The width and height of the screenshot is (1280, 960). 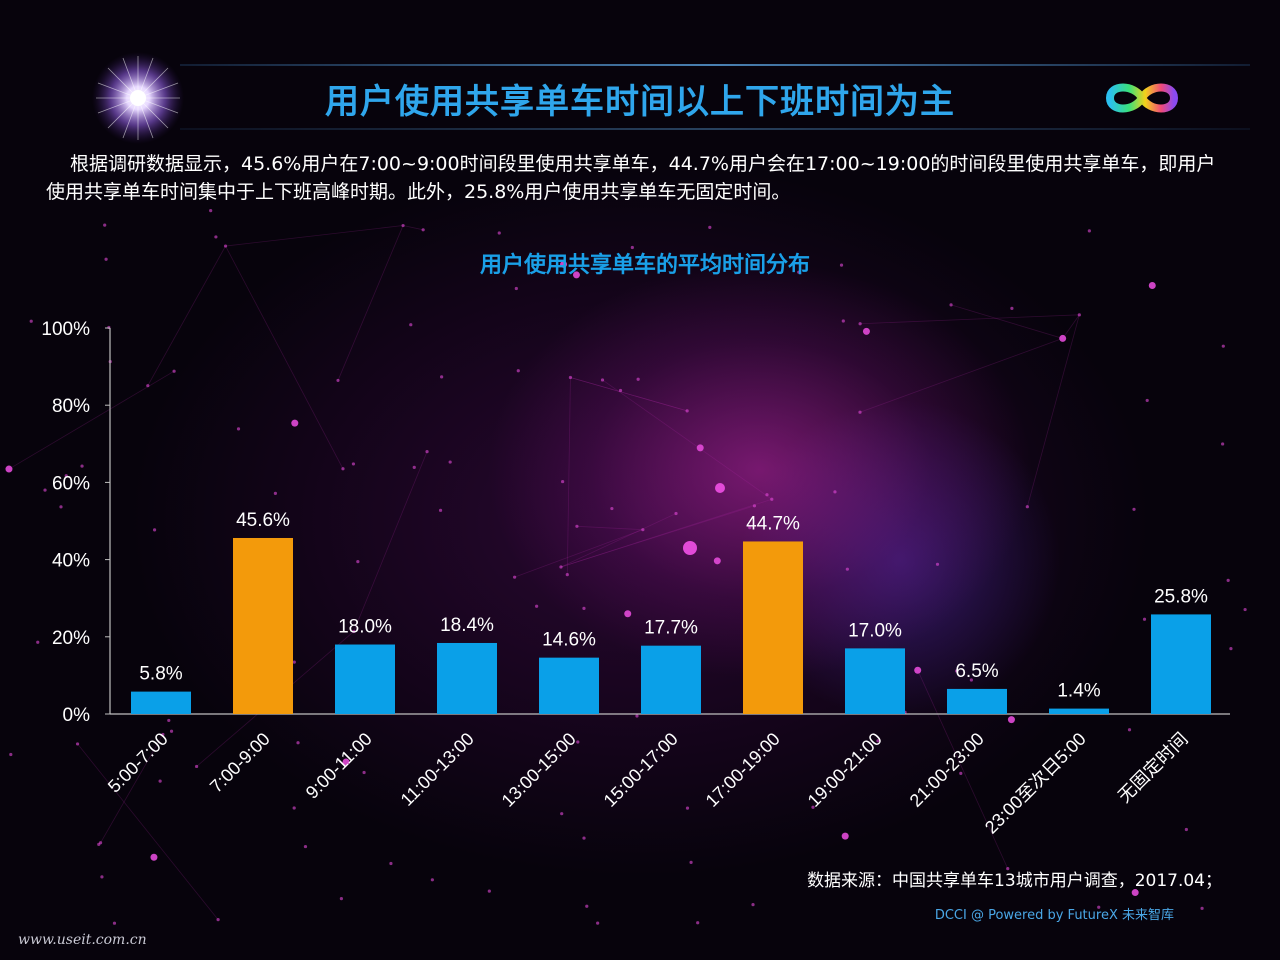 What do you see at coordinates (1054, 915) in the screenshot?
I see `credit-line: DCCI @ Powered by FutureX 未来智库` at bounding box center [1054, 915].